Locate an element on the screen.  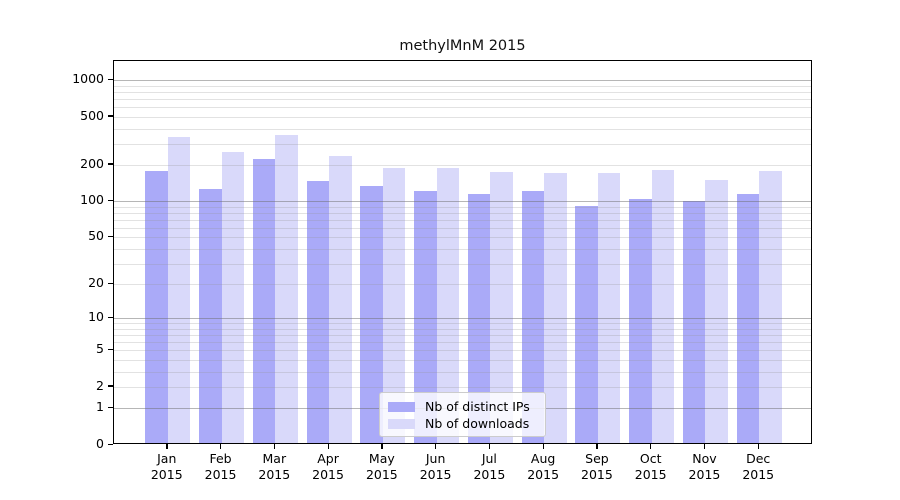
bar-nov-downloads is located at coordinates (716, 311).